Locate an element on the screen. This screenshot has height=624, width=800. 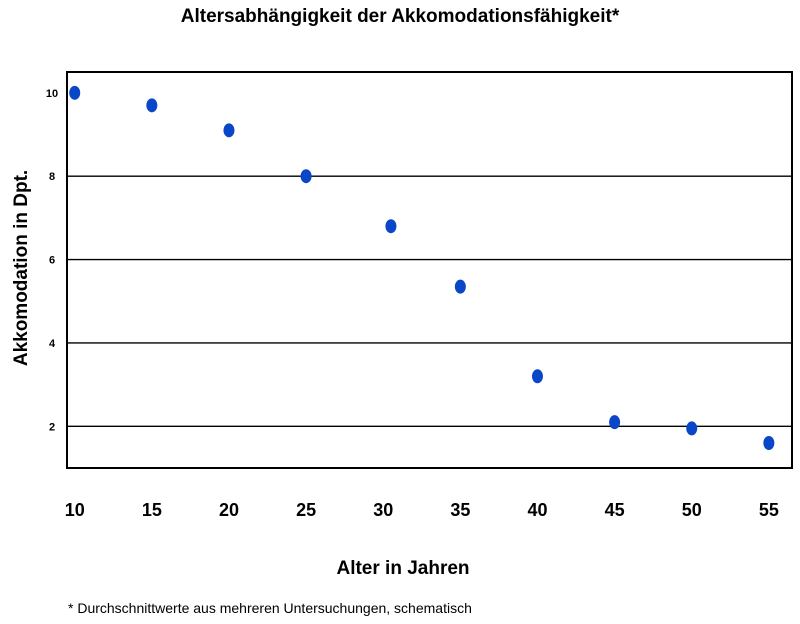
x-tick-label: 45 is located at coordinates (615, 510).